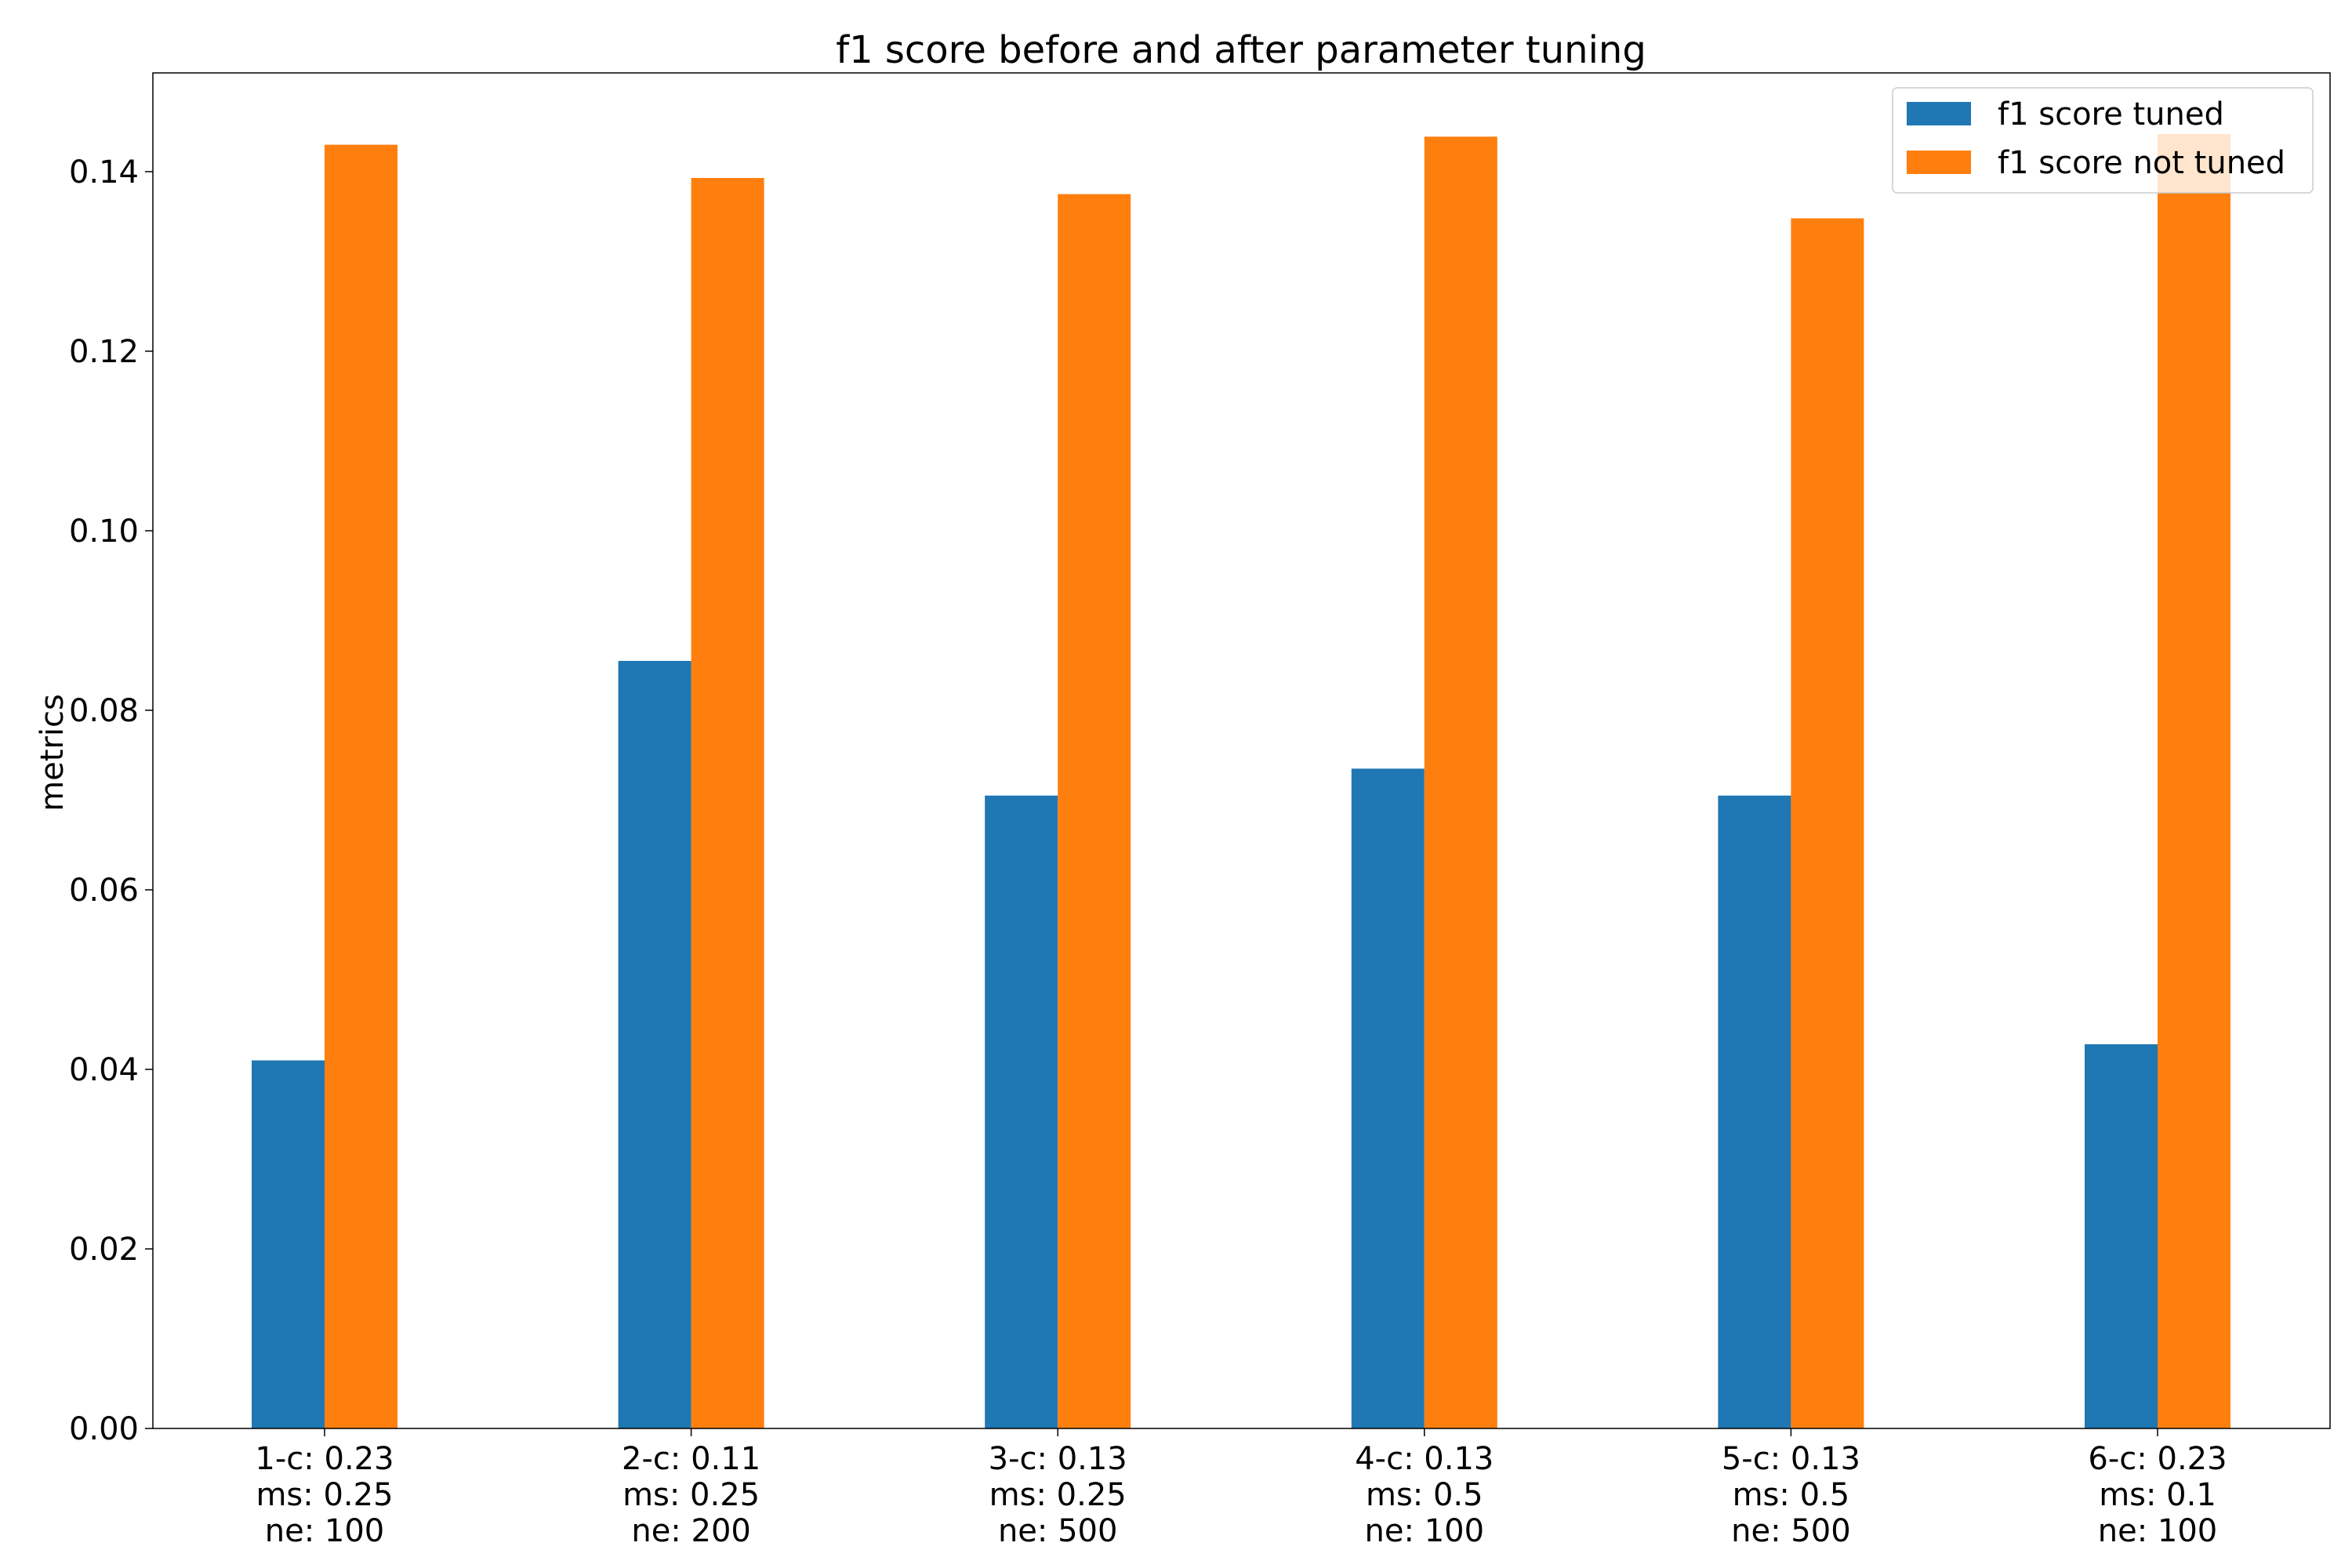 The width and height of the screenshot is (2352, 1568). What do you see at coordinates (104, 891) in the screenshot?
I see `y-tick-label: 0.06` at bounding box center [104, 891].